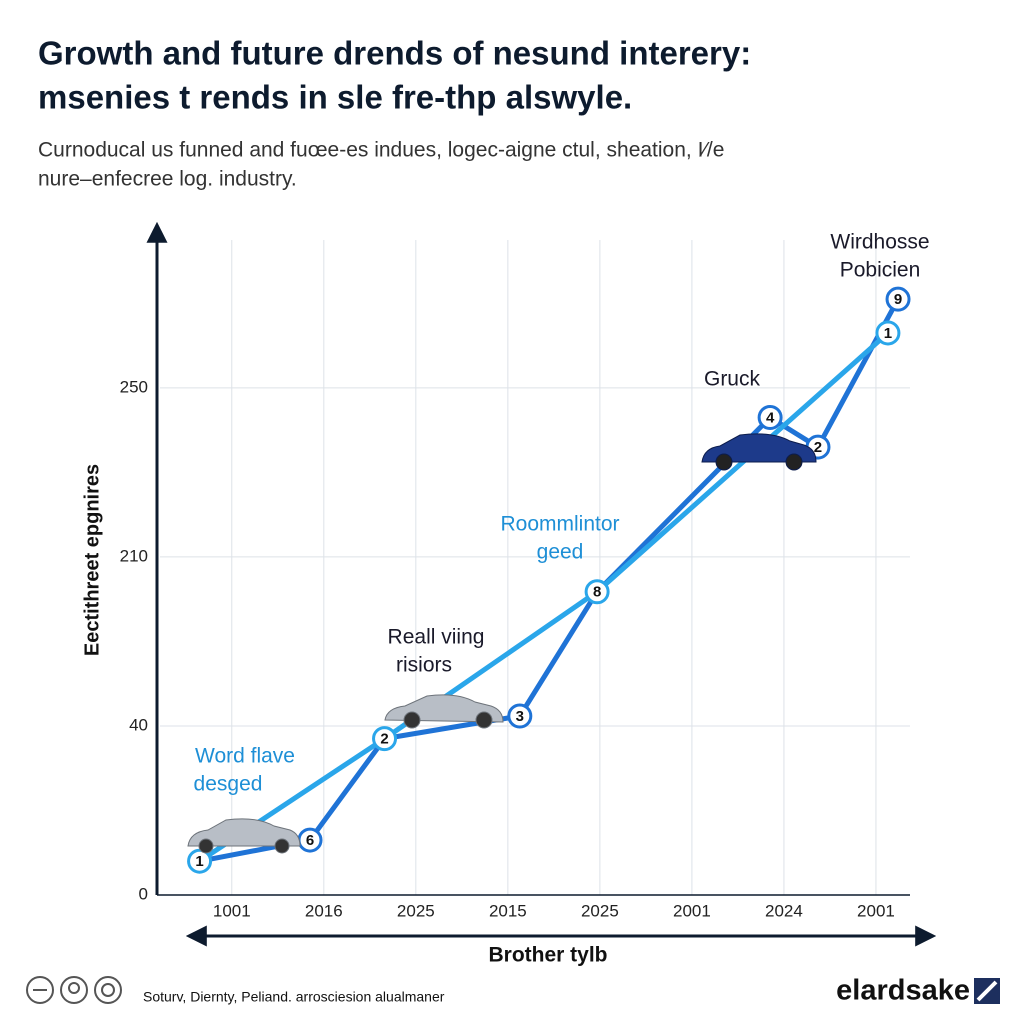 This screenshot has width=1024, height=1024. What do you see at coordinates (167, 179) in the screenshot?
I see `chart-subtitle: nure–enfecree log. industry.` at bounding box center [167, 179].